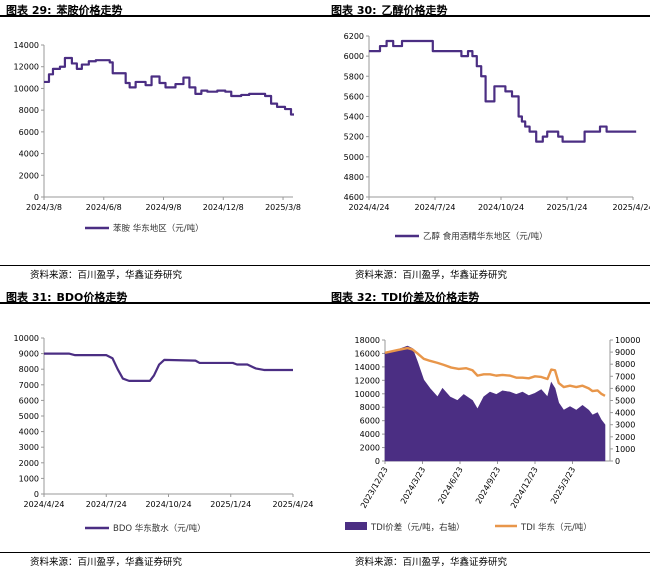 This screenshot has height=574, width=650. What do you see at coordinates (64, 10) in the screenshot?
I see `panel-title: 图表 29: 苯胺价格走势` at bounding box center [64, 10].